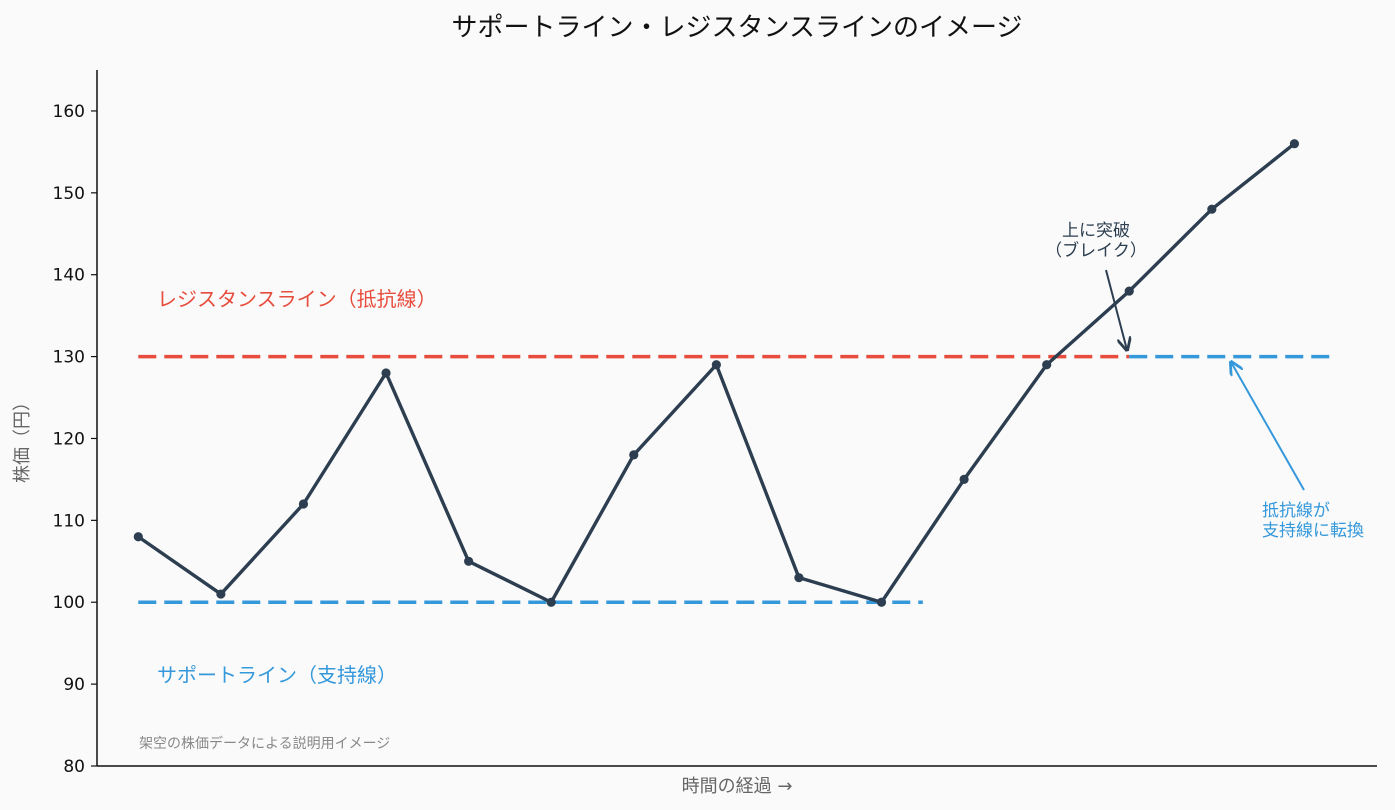 Image resolution: width=1395 pixels, height=810 pixels. What do you see at coordinates (69, 112) in the screenshot?
I see `y-tick-label: 160` at bounding box center [69, 112].